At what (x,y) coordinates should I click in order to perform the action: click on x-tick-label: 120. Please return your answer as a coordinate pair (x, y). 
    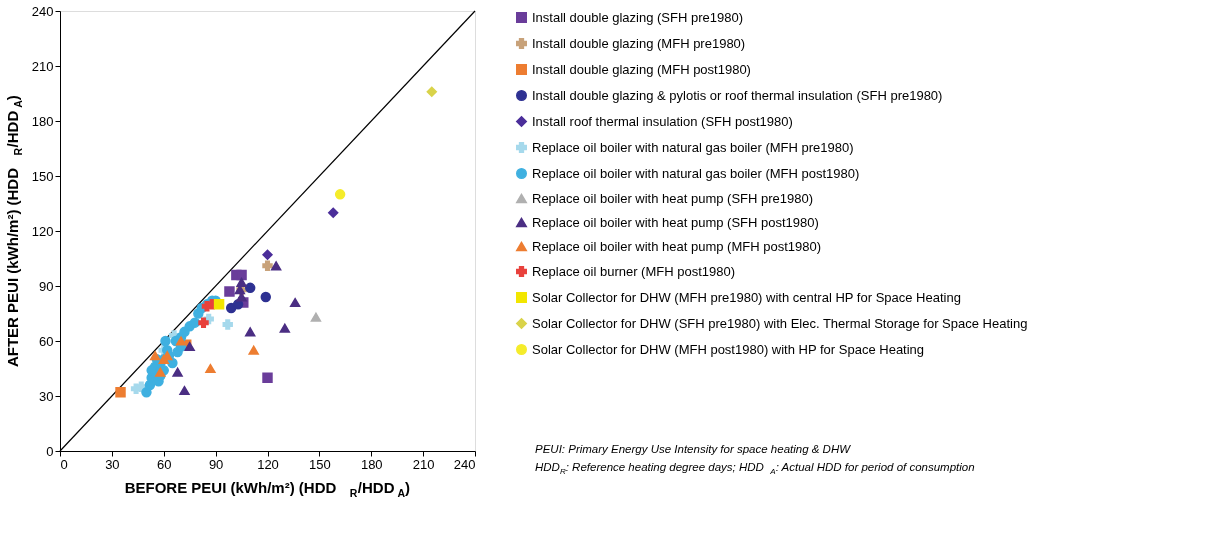
    Looking at the image, I should click on (268, 464).